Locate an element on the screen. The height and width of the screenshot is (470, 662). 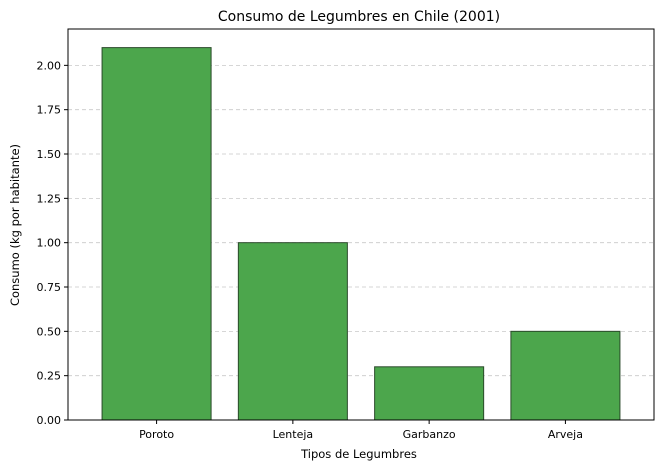
y-axis-ticks: 0.00 0.25 0.50 0.75 1.00 1.25 1.50 1.75 2.00 is located at coordinates (52, 243).